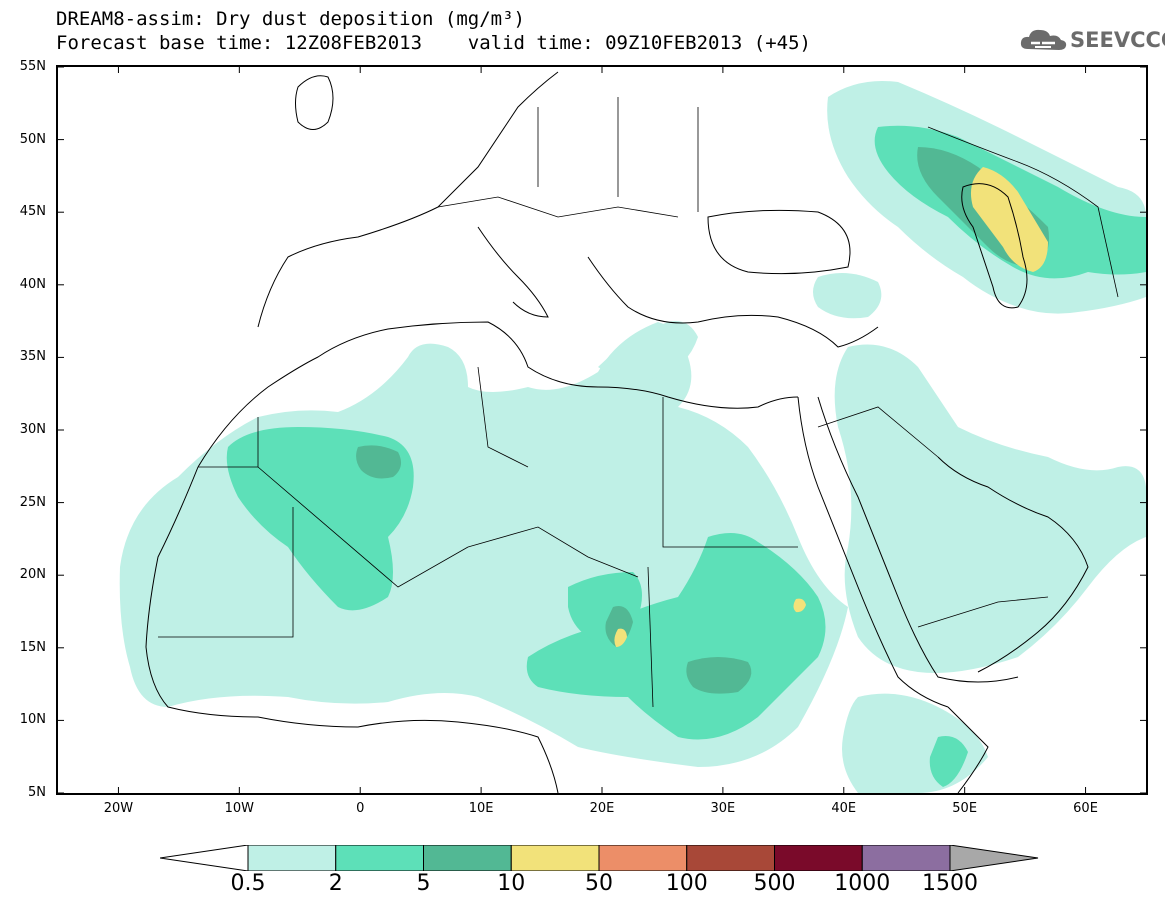 The width and height of the screenshot is (1165, 907). Describe the element at coordinates (878, 432) in the screenshot. I see `border-iraq-saudi` at that location.